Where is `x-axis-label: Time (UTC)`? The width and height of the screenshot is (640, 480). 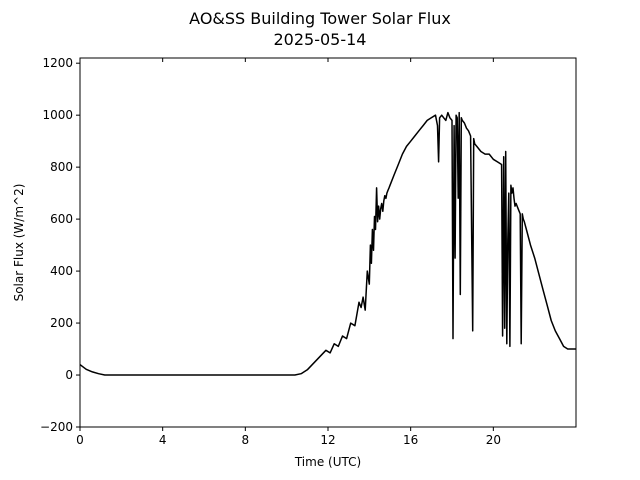
x-axis-label: Time (UTC) is located at coordinates (327, 462).